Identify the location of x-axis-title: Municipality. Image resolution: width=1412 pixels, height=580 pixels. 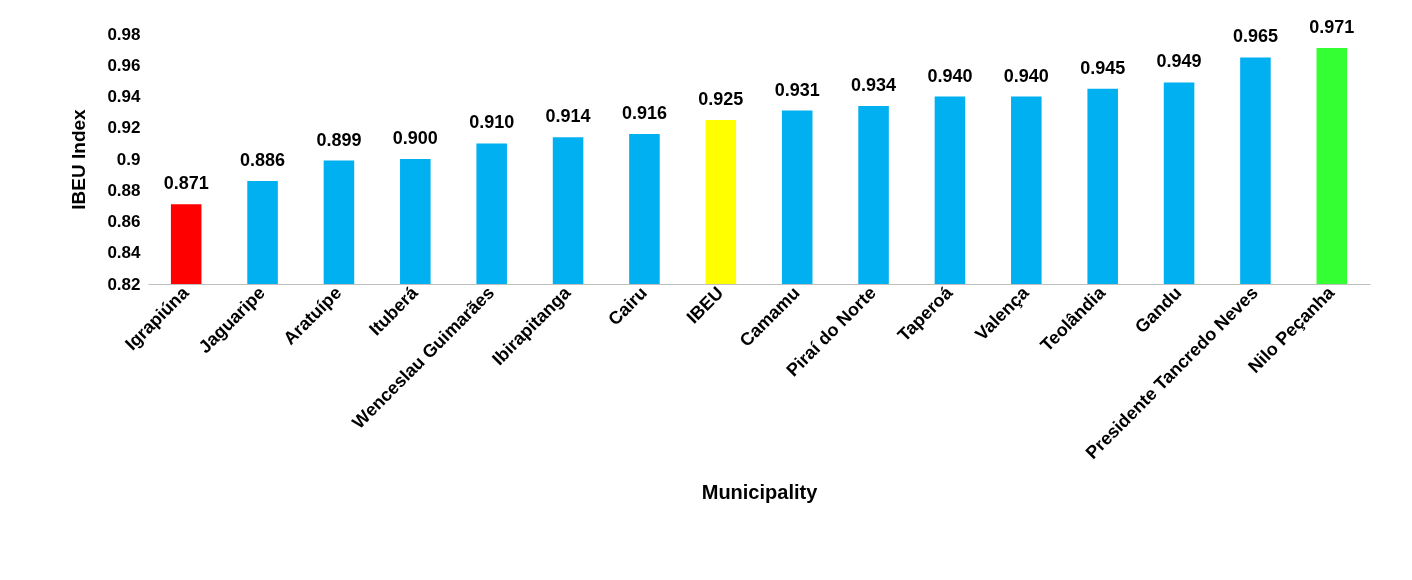
(760, 491).